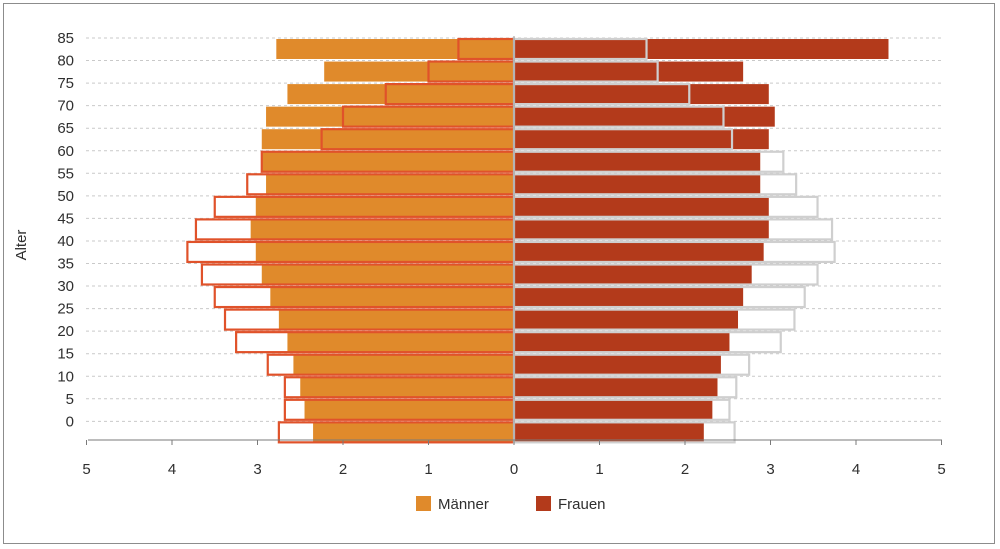 The width and height of the screenshot is (1000, 549). Describe the element at coordinates (65, 264) in the screenshot. I see `y-tick-label: 35` at that location.